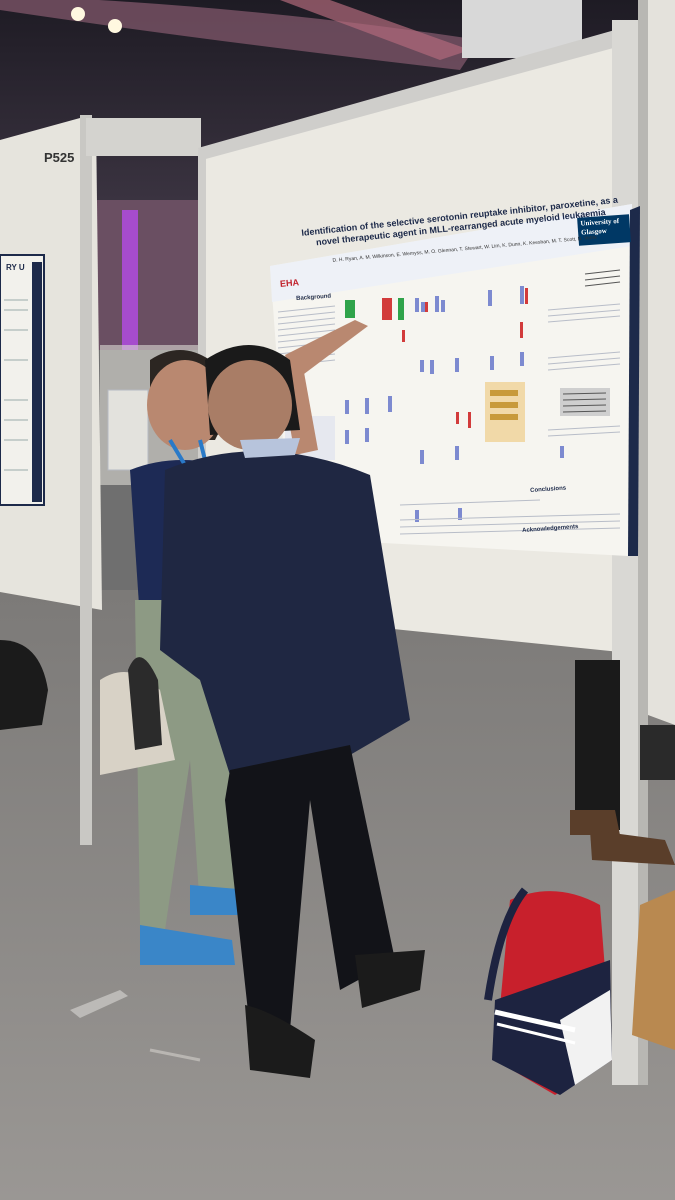 This screenshot has width=675, height=1200. I want to click on left-frame-top, so click(143, 137).